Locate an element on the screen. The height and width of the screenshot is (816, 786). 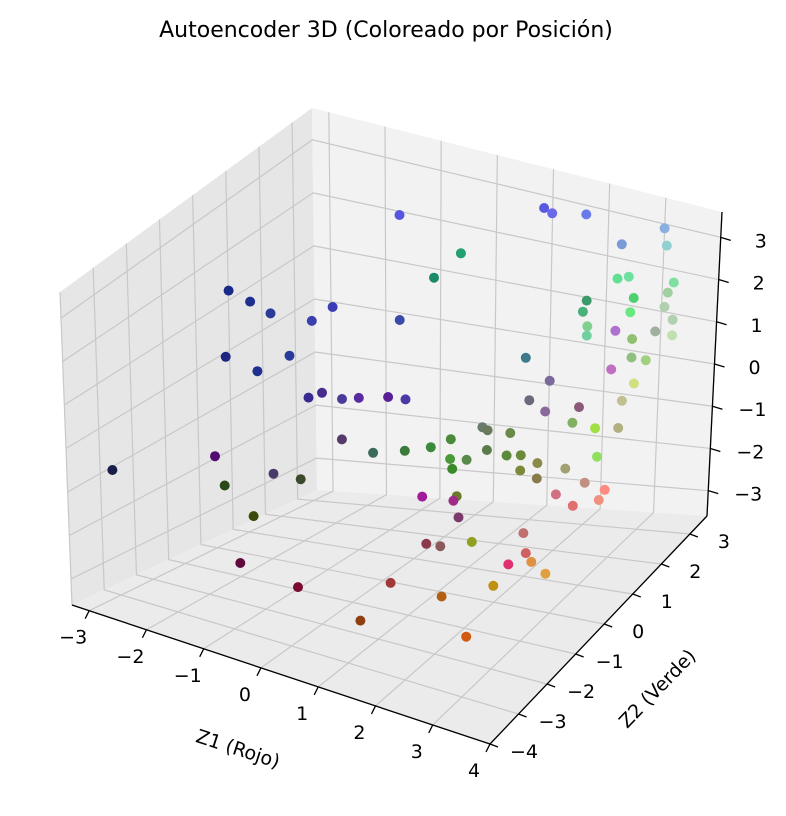
z-tick-label: −1 is located at coordinates (752, 410).